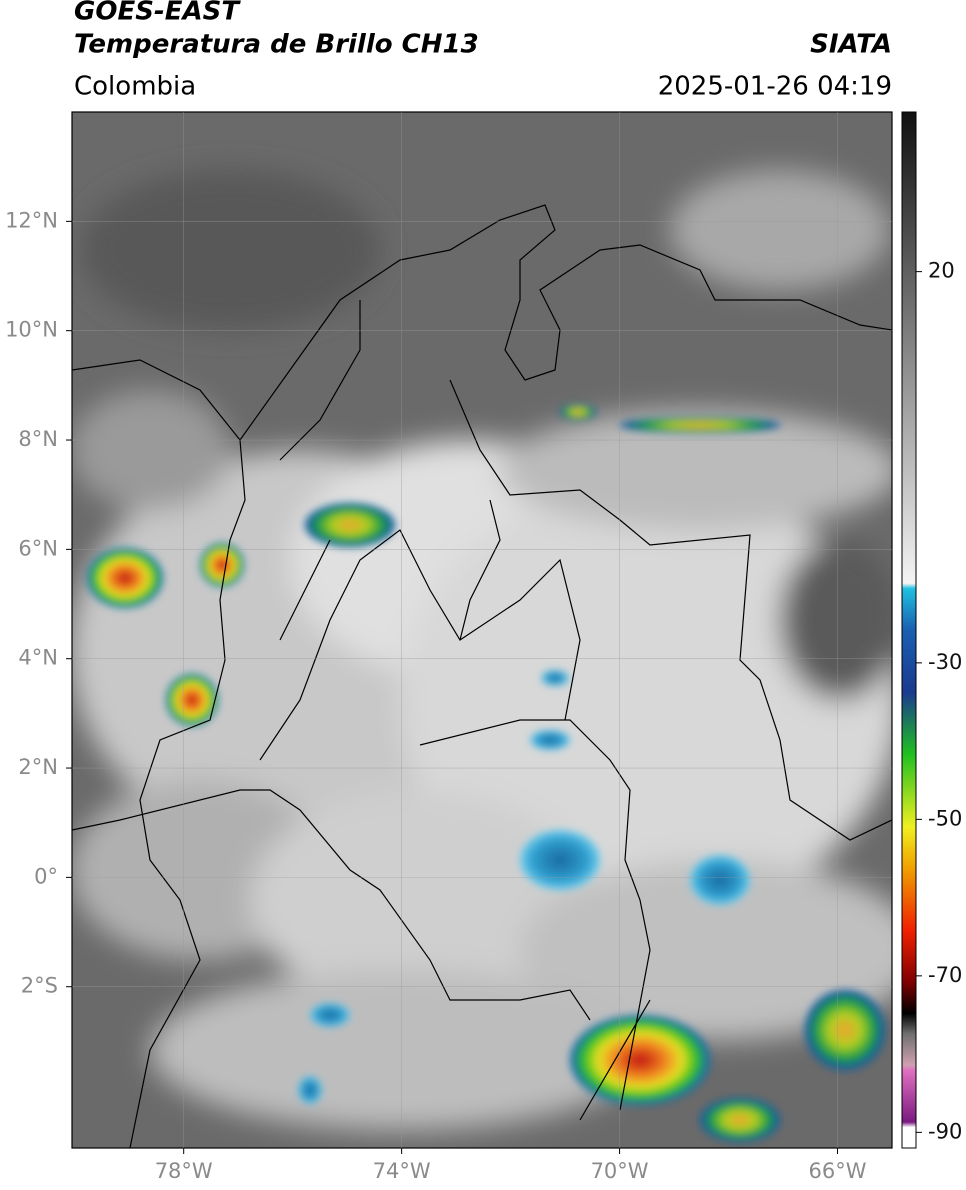 The image size is (966, 1190). I want to click on y-tick-label: 10°N, so click(31, 330).